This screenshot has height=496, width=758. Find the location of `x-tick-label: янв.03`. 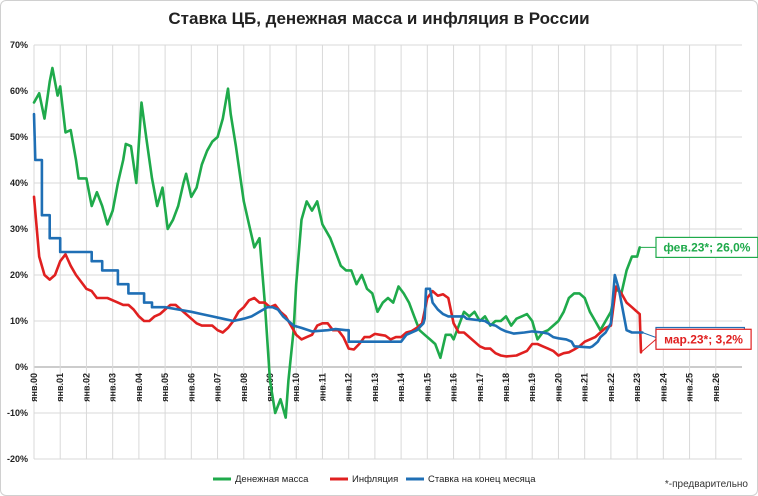

x-tick-label: янв.03 is located at coordinates (113, 387).